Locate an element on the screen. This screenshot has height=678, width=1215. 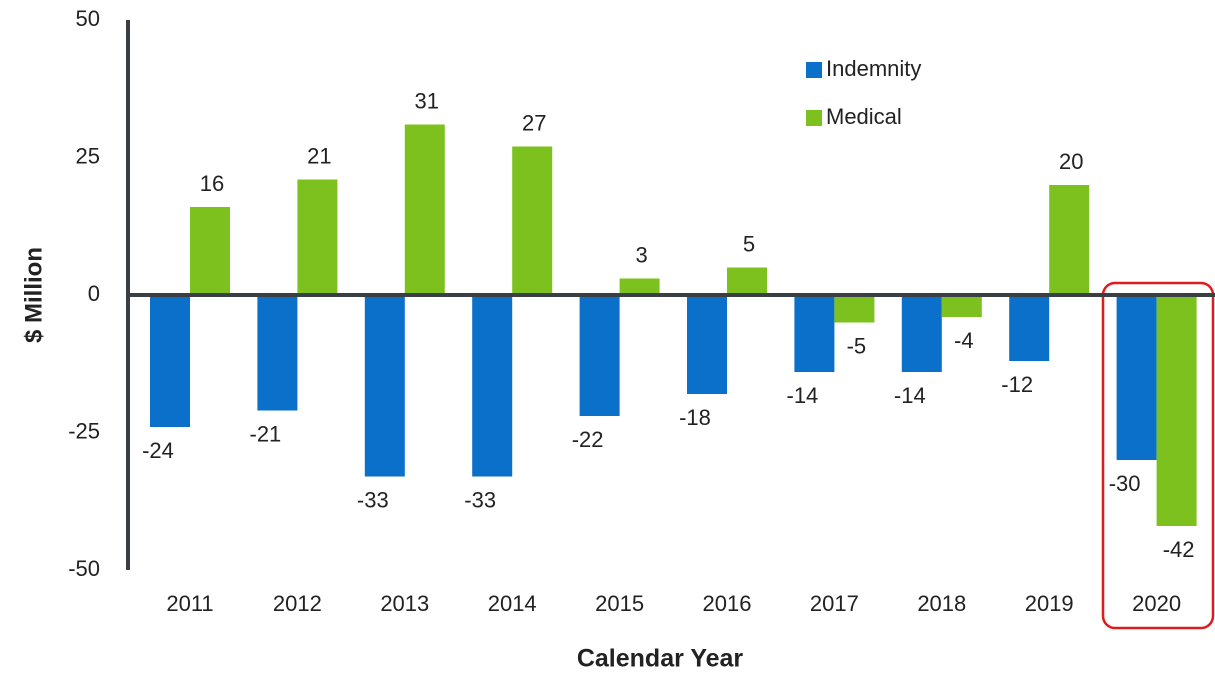
data-label: -4 is located at coordinates (964, 340).